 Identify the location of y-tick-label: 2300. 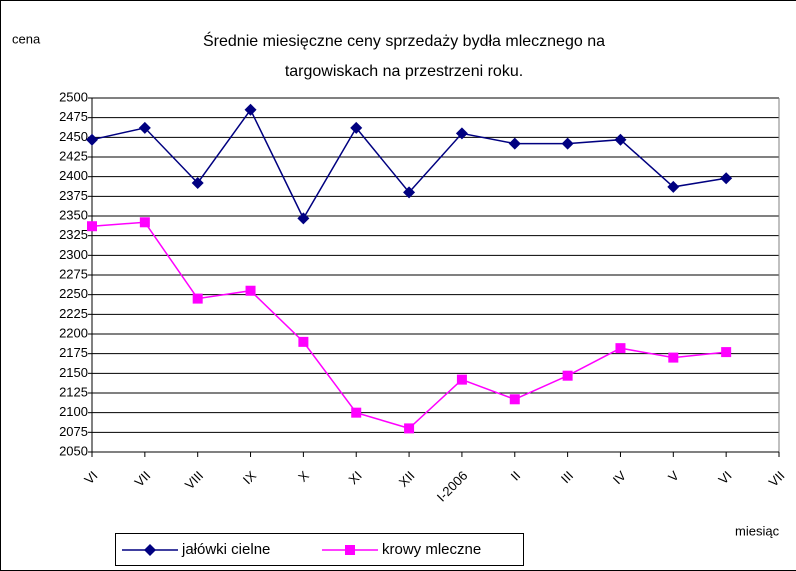
(73, 254).